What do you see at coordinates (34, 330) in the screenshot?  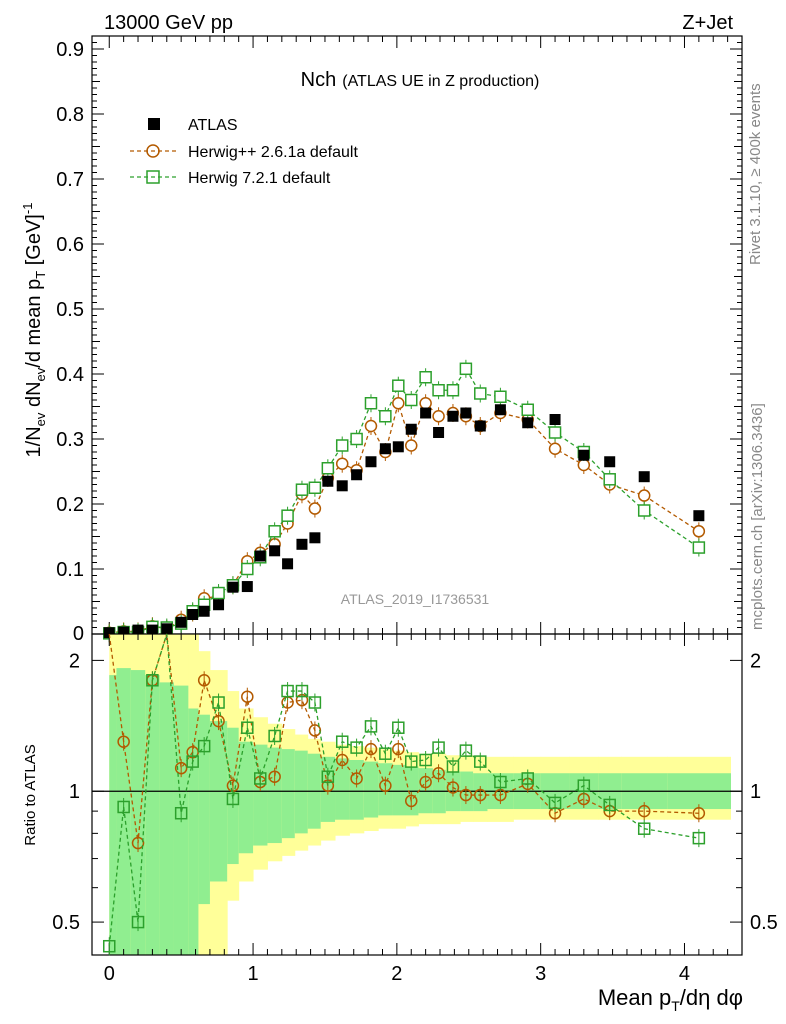 I see `top-y-axis-label: 1/Nev dNev/d mean pT [GeV]-1` at bounding box center [34, 330].